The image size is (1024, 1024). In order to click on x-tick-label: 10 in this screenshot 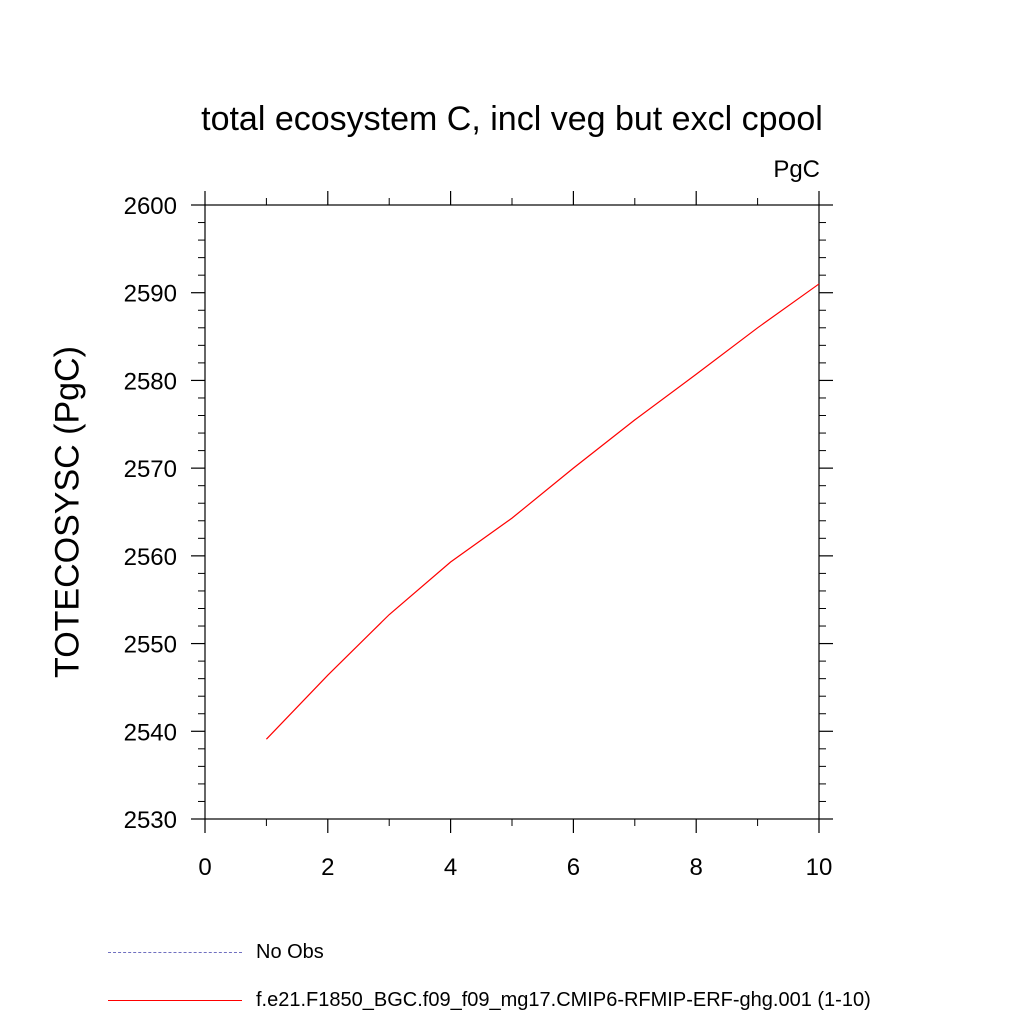, I will do `click(819, 867)`.